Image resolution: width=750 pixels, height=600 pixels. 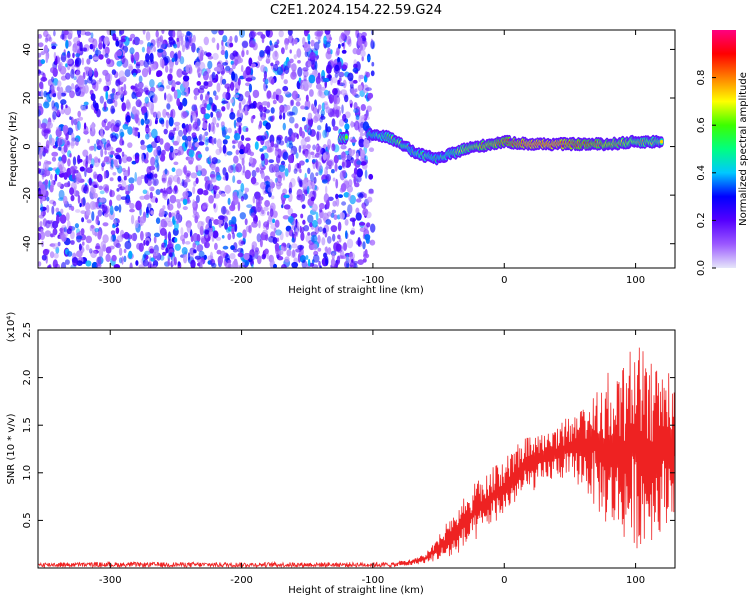 What do you see at coordinates (356, 590) in the screenshot?
I see `snr-x-axis-label: Height of straight line (km)` at bounding box center [356, 590].